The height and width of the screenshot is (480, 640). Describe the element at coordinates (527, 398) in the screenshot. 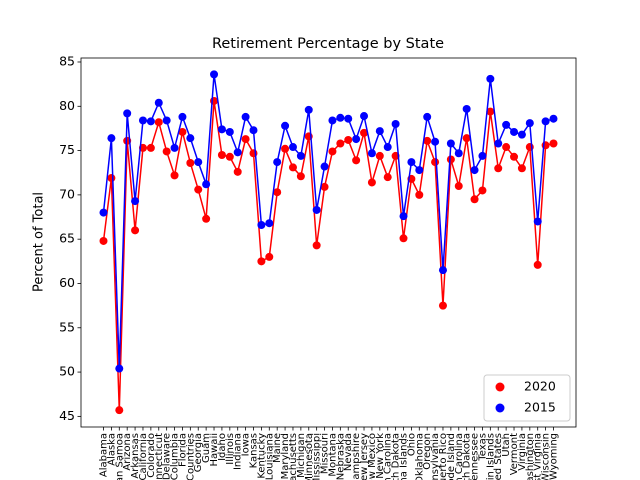

I see `legend-box` at that location.